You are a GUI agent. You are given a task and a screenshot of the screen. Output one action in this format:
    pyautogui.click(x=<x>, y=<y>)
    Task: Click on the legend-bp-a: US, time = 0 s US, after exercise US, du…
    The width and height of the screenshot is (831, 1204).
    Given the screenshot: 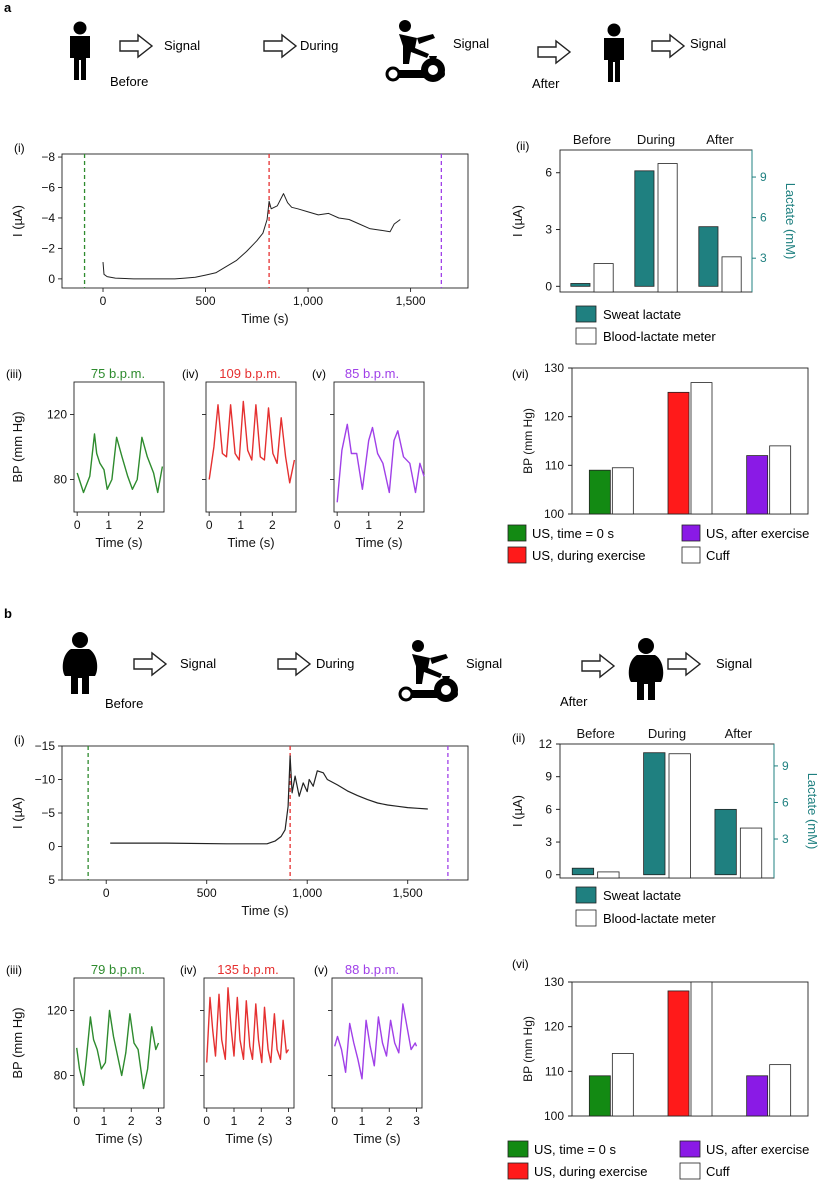 What is the action you would take?
    pyautogui.click(x=658, y=544)
    